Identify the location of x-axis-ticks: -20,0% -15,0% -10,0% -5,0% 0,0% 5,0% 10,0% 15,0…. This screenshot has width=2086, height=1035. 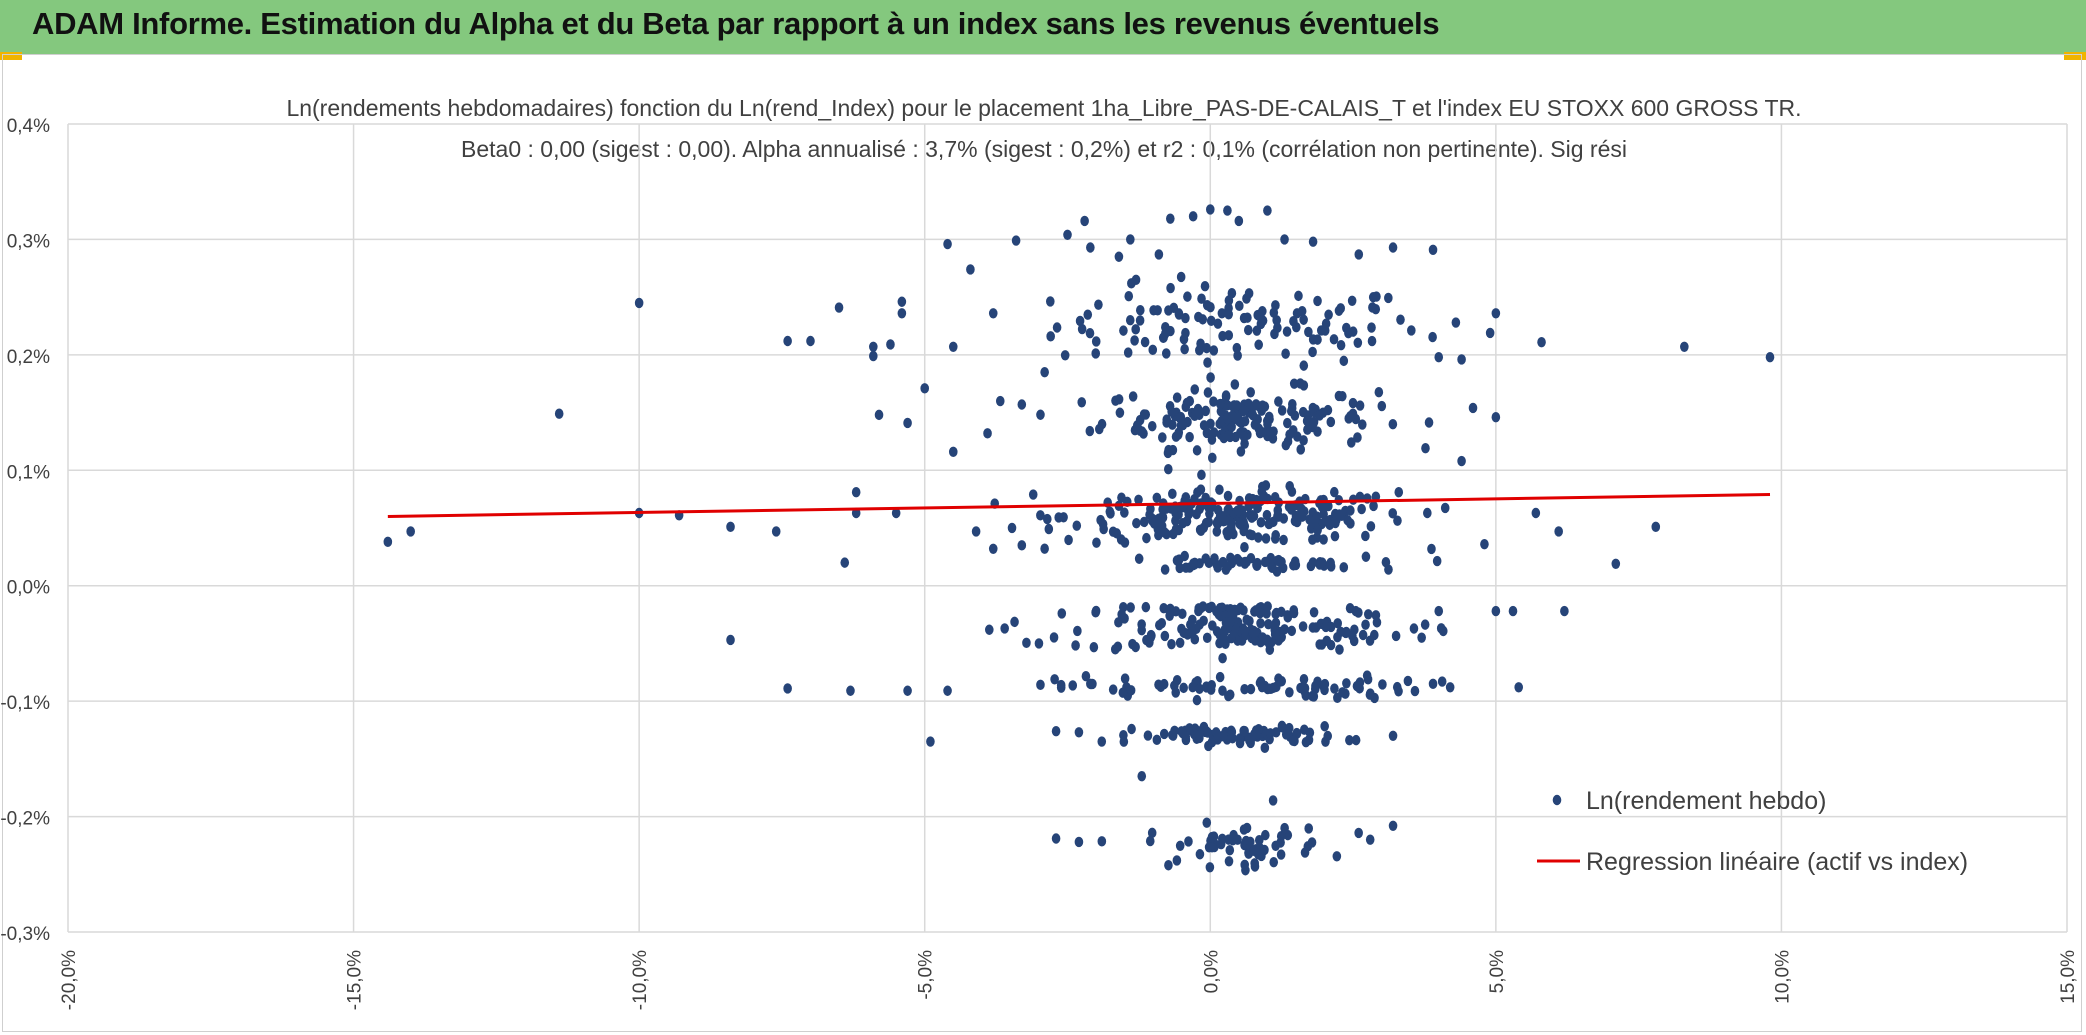
(1069, 980).